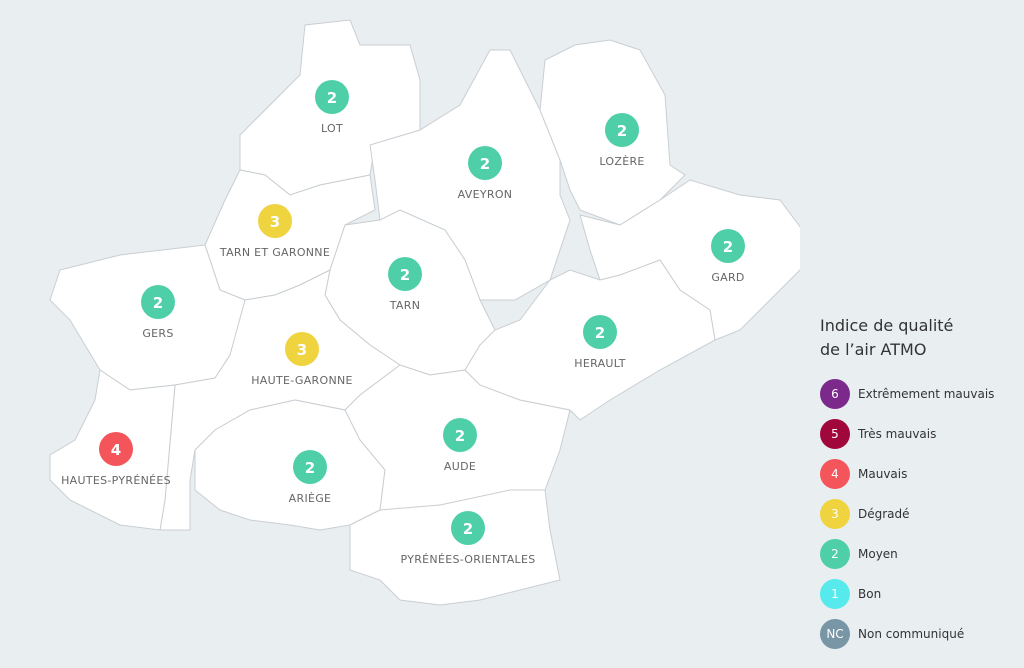 The width and height of the screenshot is (1024, 668). Describe the element at coordinates (404, 305) in the screenshot. I see `department-name: TARN` at that location.